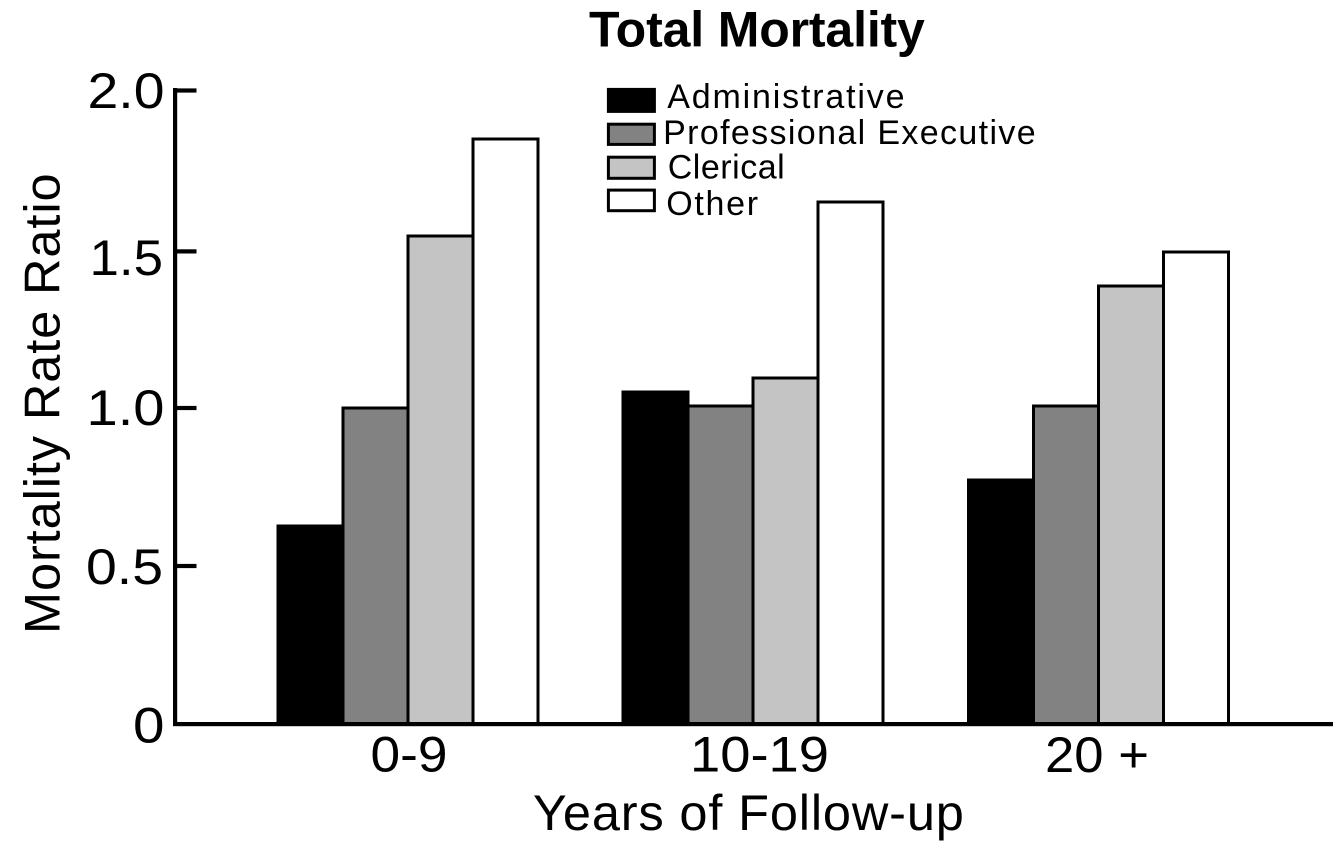  I want to click on svg-text: Administrative, so click(786, 97).